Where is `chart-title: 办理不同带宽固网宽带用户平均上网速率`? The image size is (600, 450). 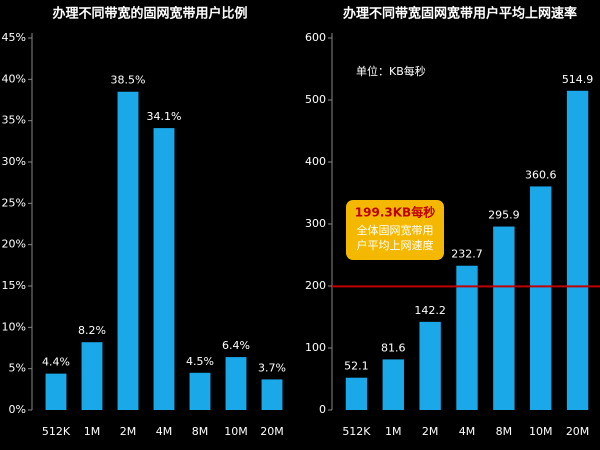 chart-title: 办理不同带宽固网宽带用户平均上网速率 is located at coordinates (460, 14).